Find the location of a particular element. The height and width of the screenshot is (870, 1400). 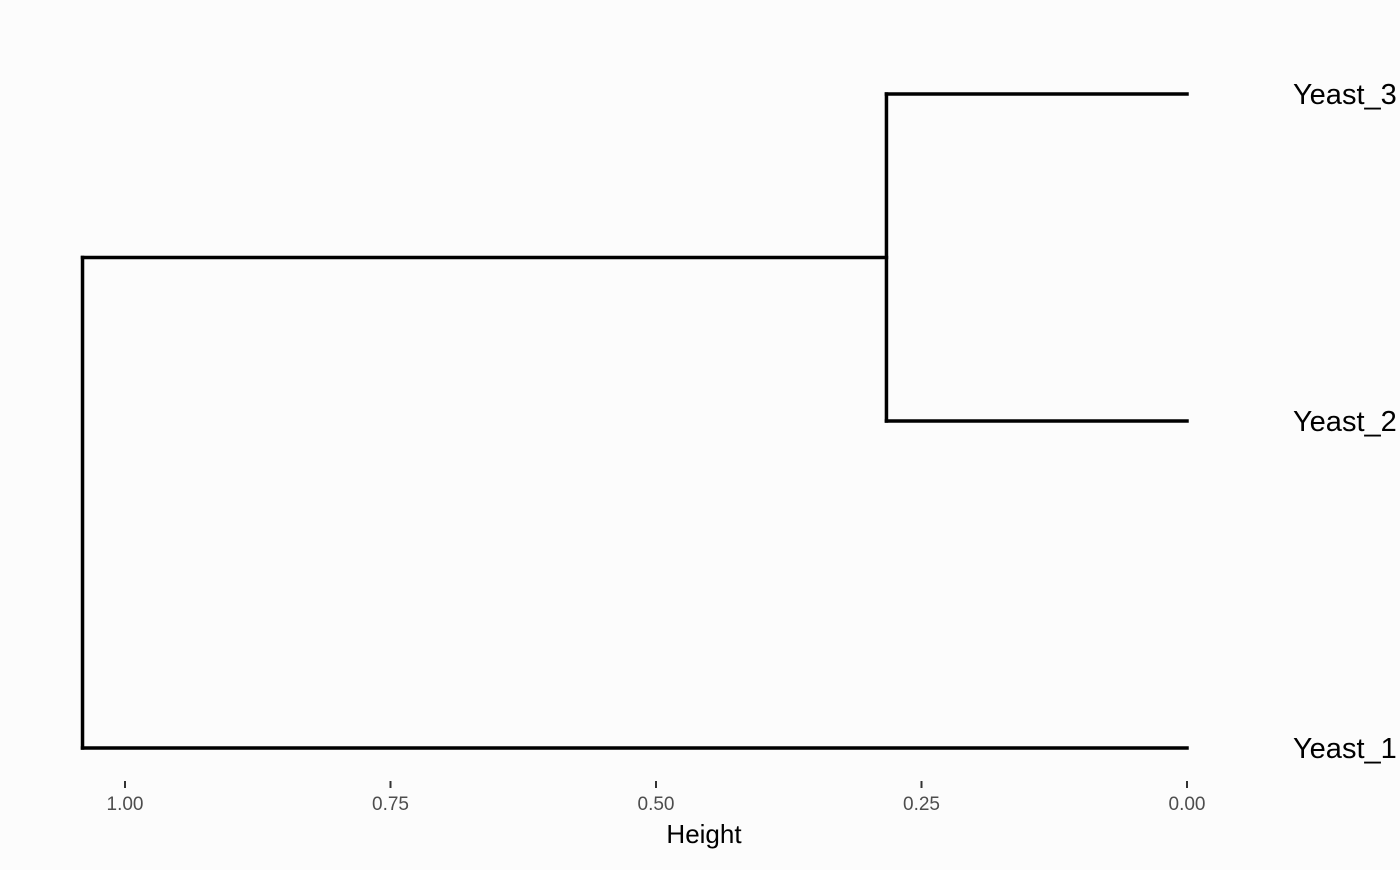

leaf-label: Yeast_1 is located at coordinates (1345, 749).